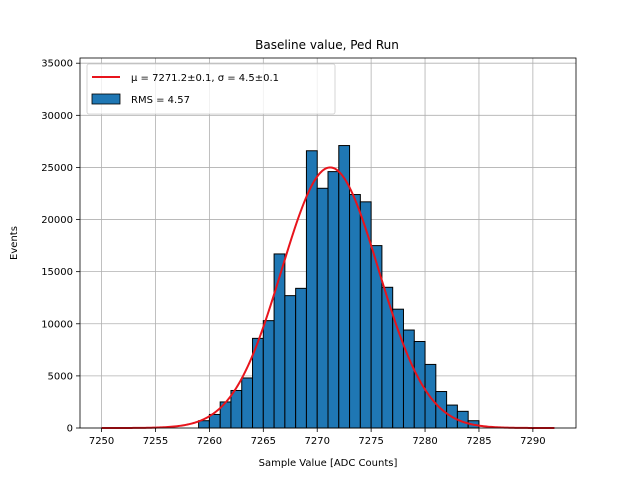 The height and width of the screenshot is (480, 640). What do you see at coordinates (424, 441) in the screenshot?
I see `x-tick-label: 7280` at bounding box center [424, 441].